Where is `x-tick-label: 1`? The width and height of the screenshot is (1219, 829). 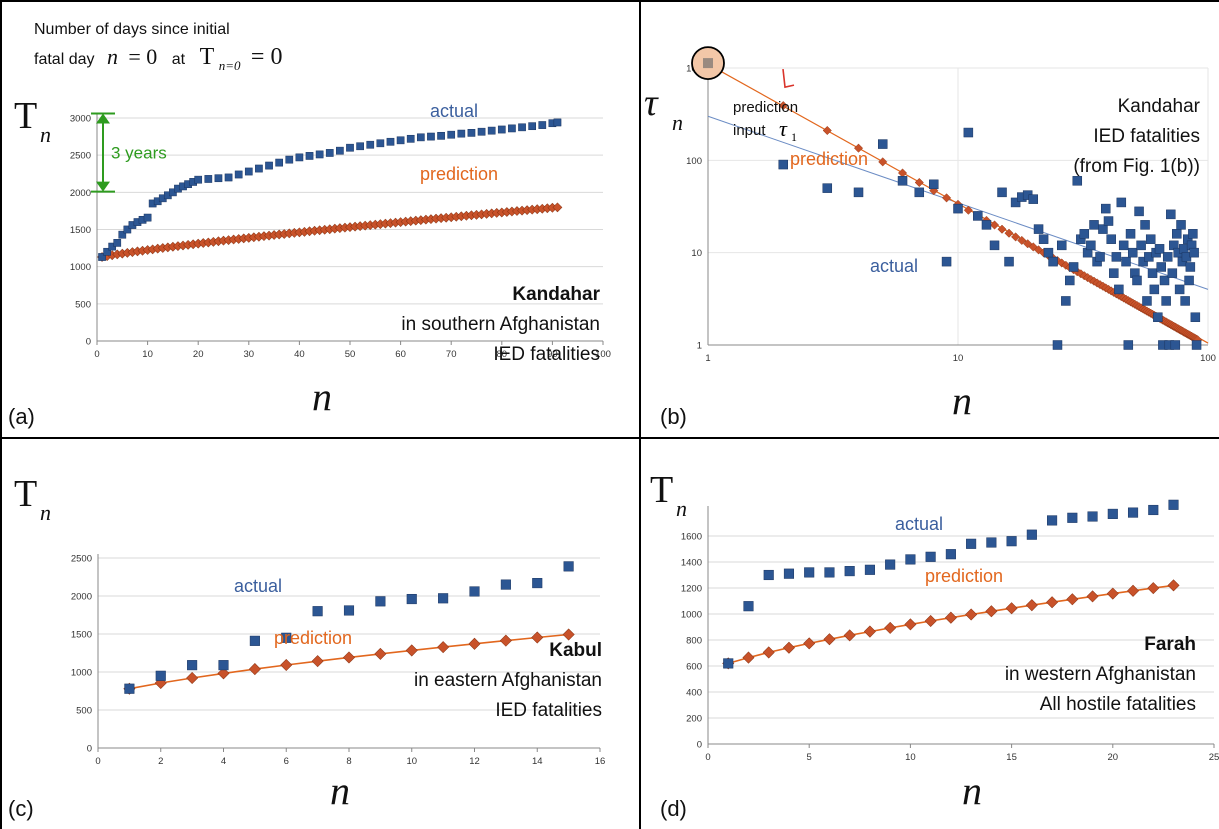 x-tick-label: 1 is located at coordinates (707, 358).